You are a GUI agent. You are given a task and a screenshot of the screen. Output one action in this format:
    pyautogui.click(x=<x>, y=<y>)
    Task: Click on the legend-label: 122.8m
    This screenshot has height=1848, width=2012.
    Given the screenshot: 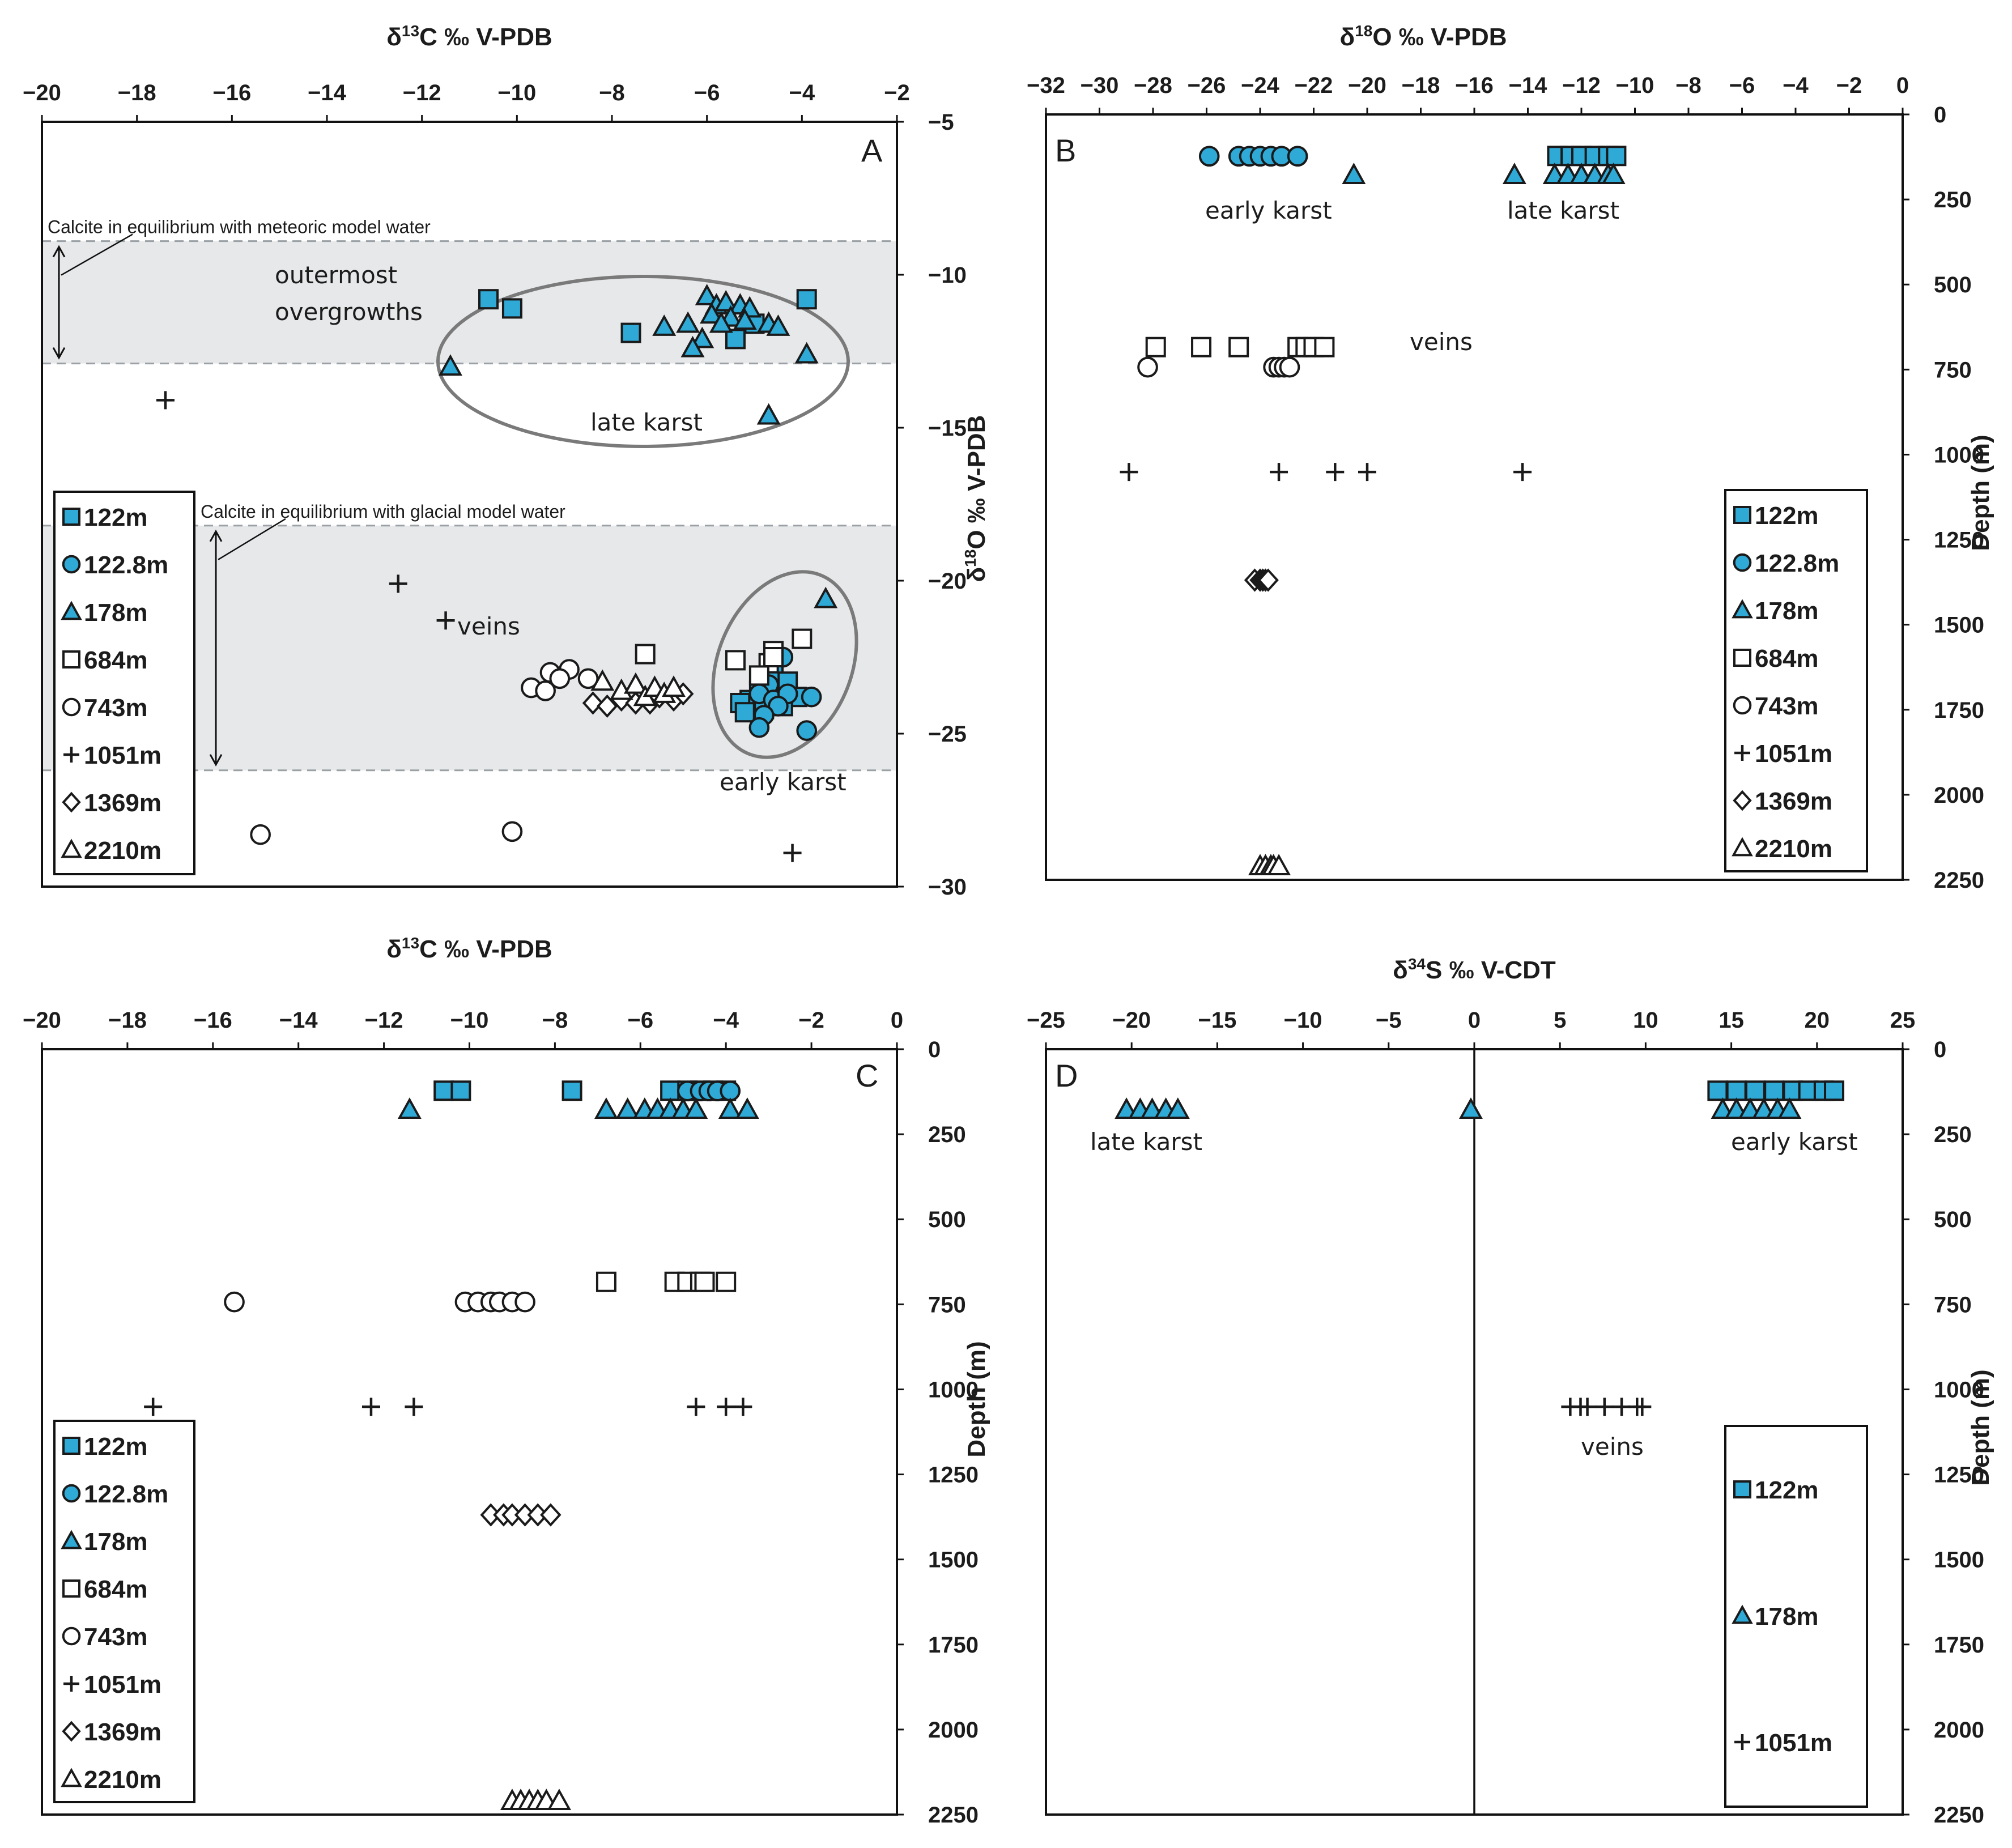 What is the action you would take?
    pyautogui.click(x=126, y=1494)
    